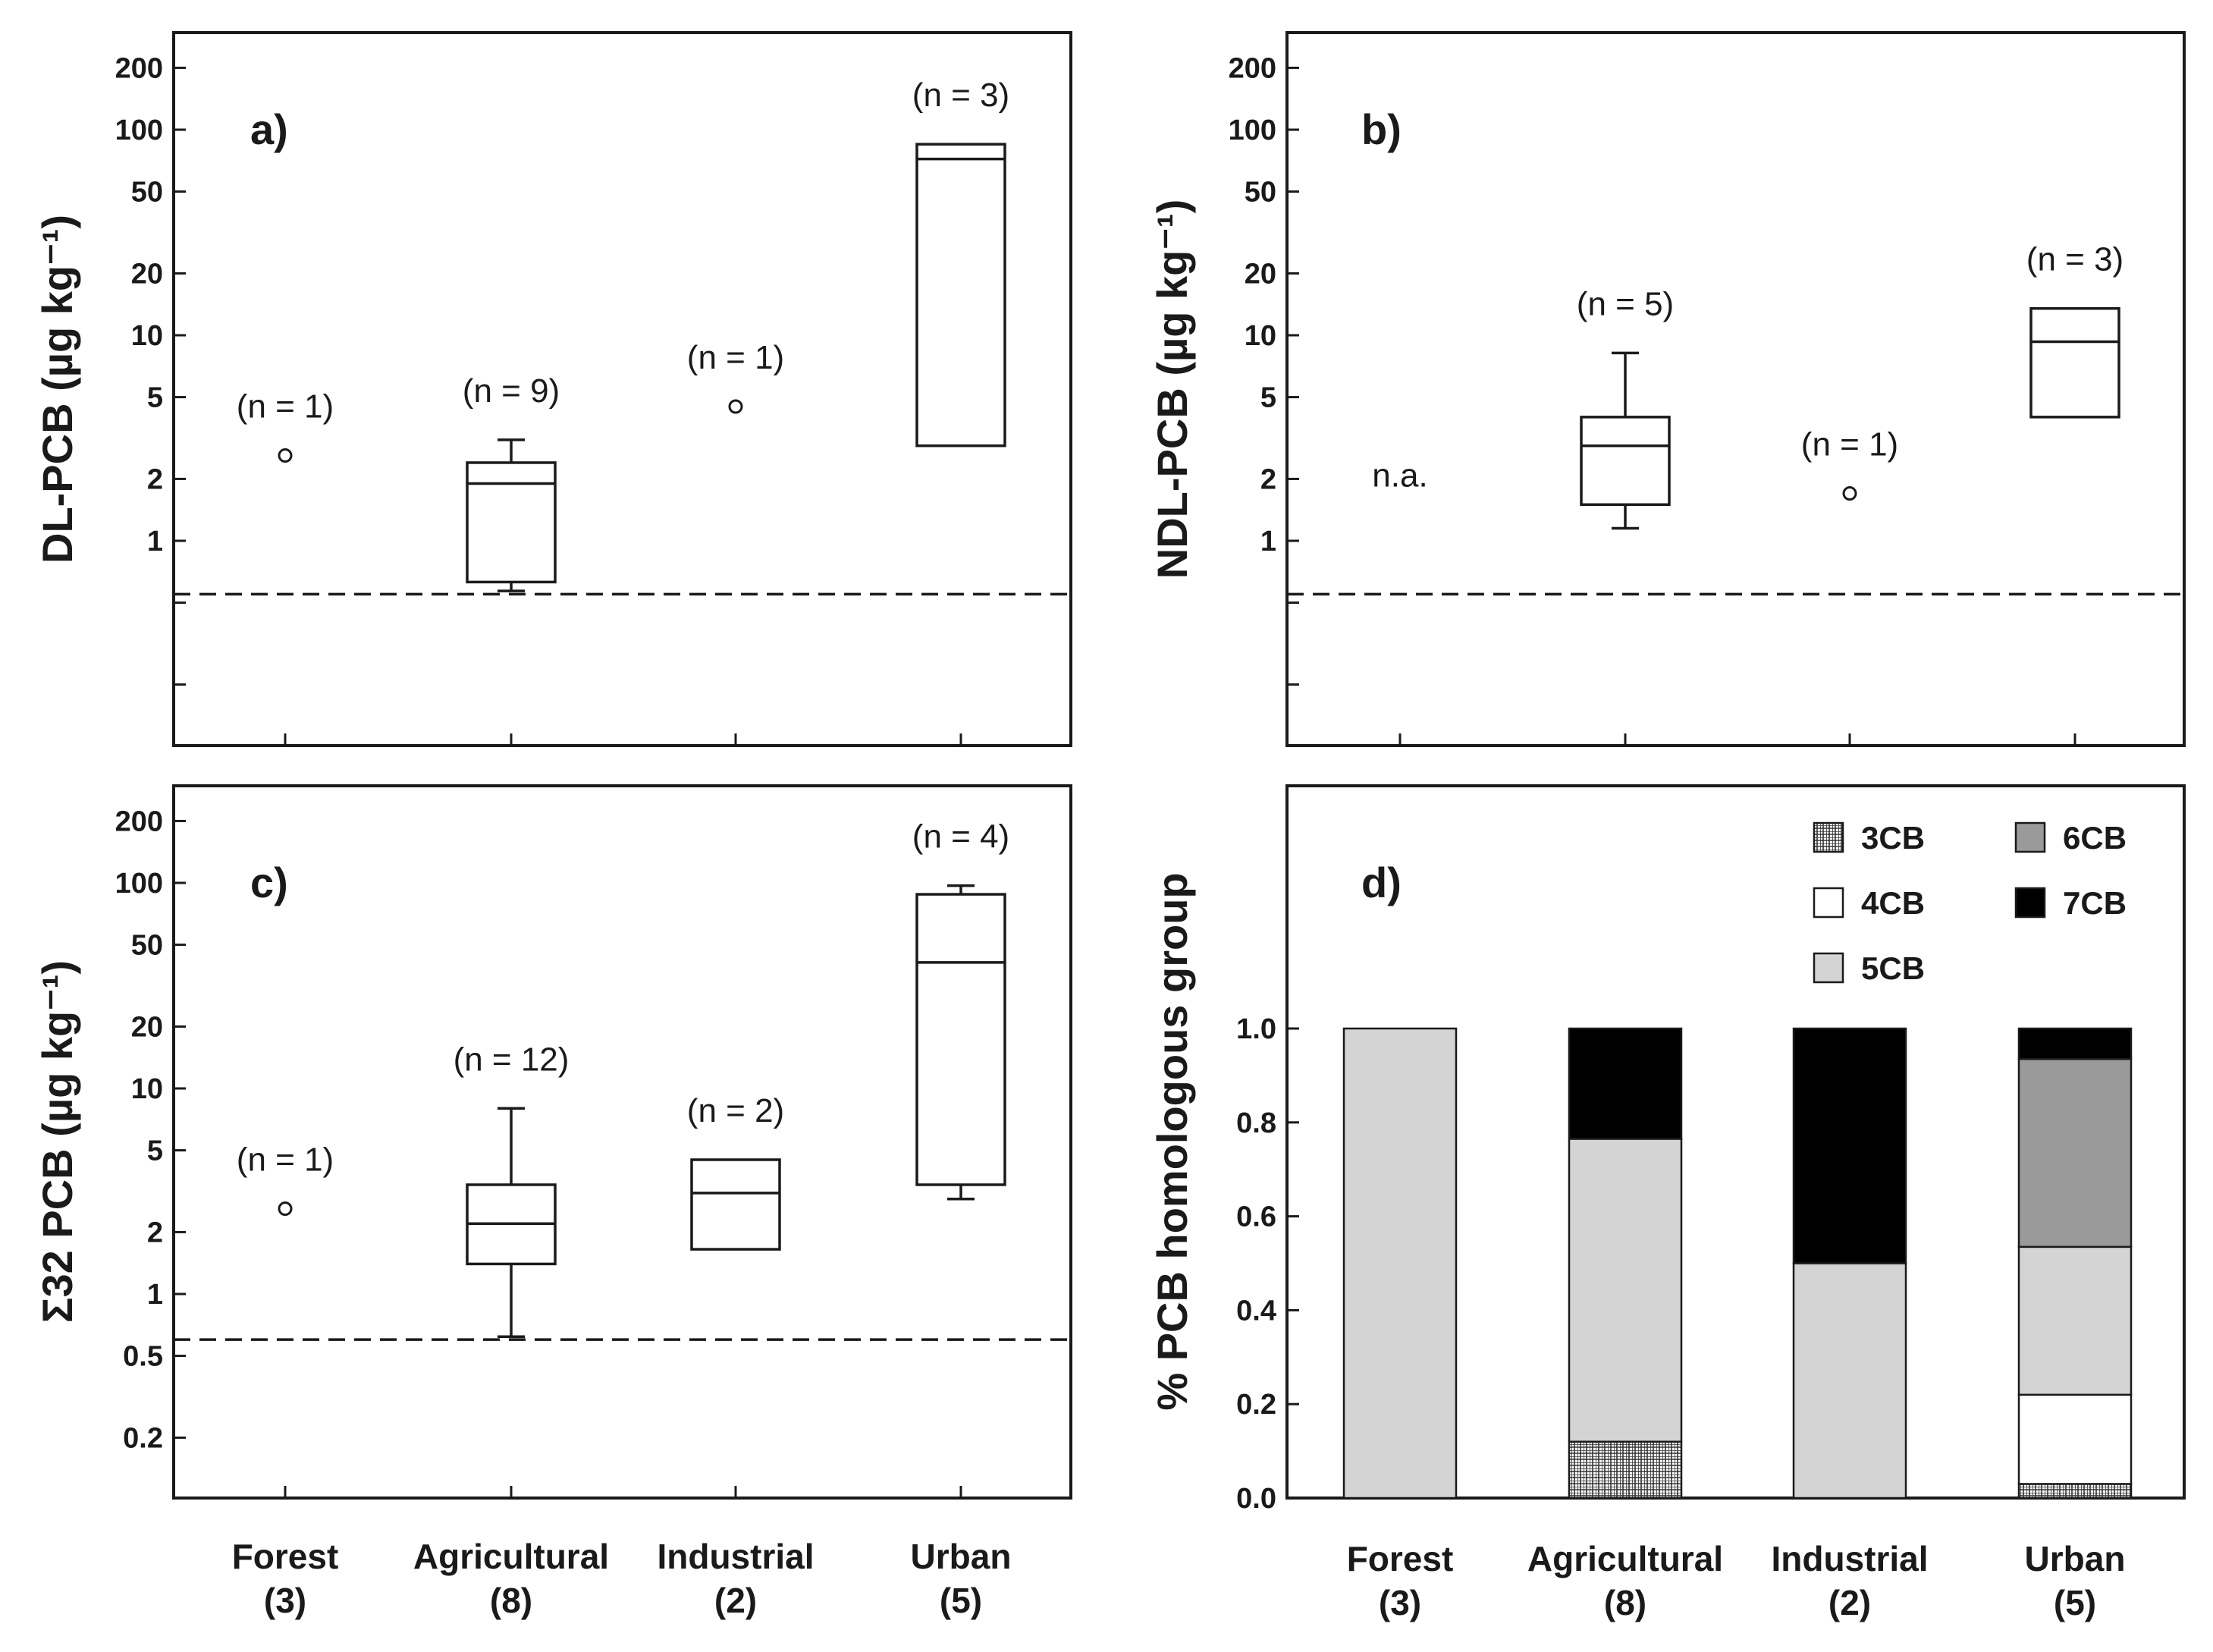 Image resolution: width=2213 pixels, height=1652 pixels. What do you see at coordinates (1172, 1141) in the screenshot?
I see `y-axis-label: % PCB homologous group` at bounding box center [1172, 1141].